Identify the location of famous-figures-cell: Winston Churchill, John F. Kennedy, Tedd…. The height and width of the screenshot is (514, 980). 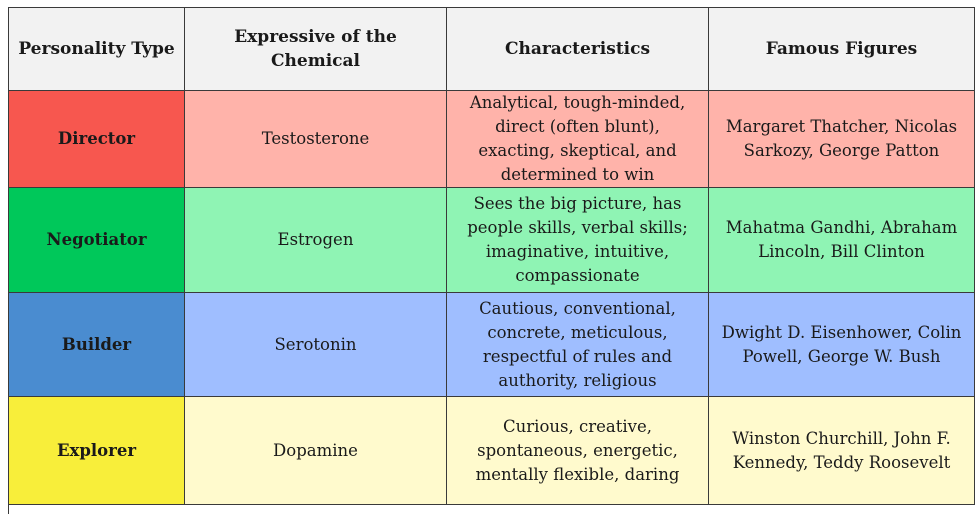
(841, 450).